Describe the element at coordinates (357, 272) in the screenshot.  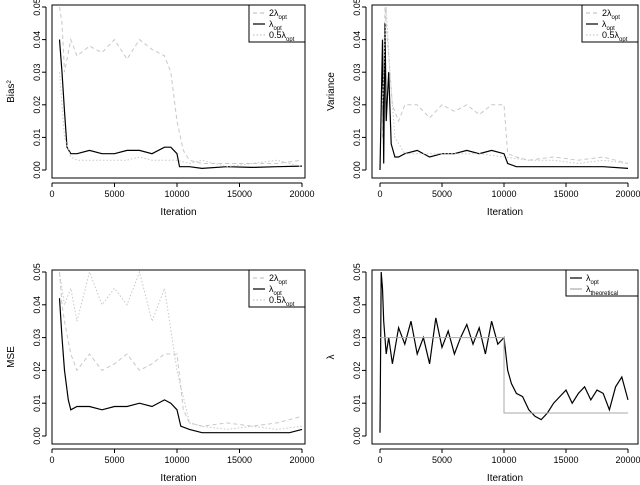
I see `lambda-y-tick-label: 0.05` at that location.